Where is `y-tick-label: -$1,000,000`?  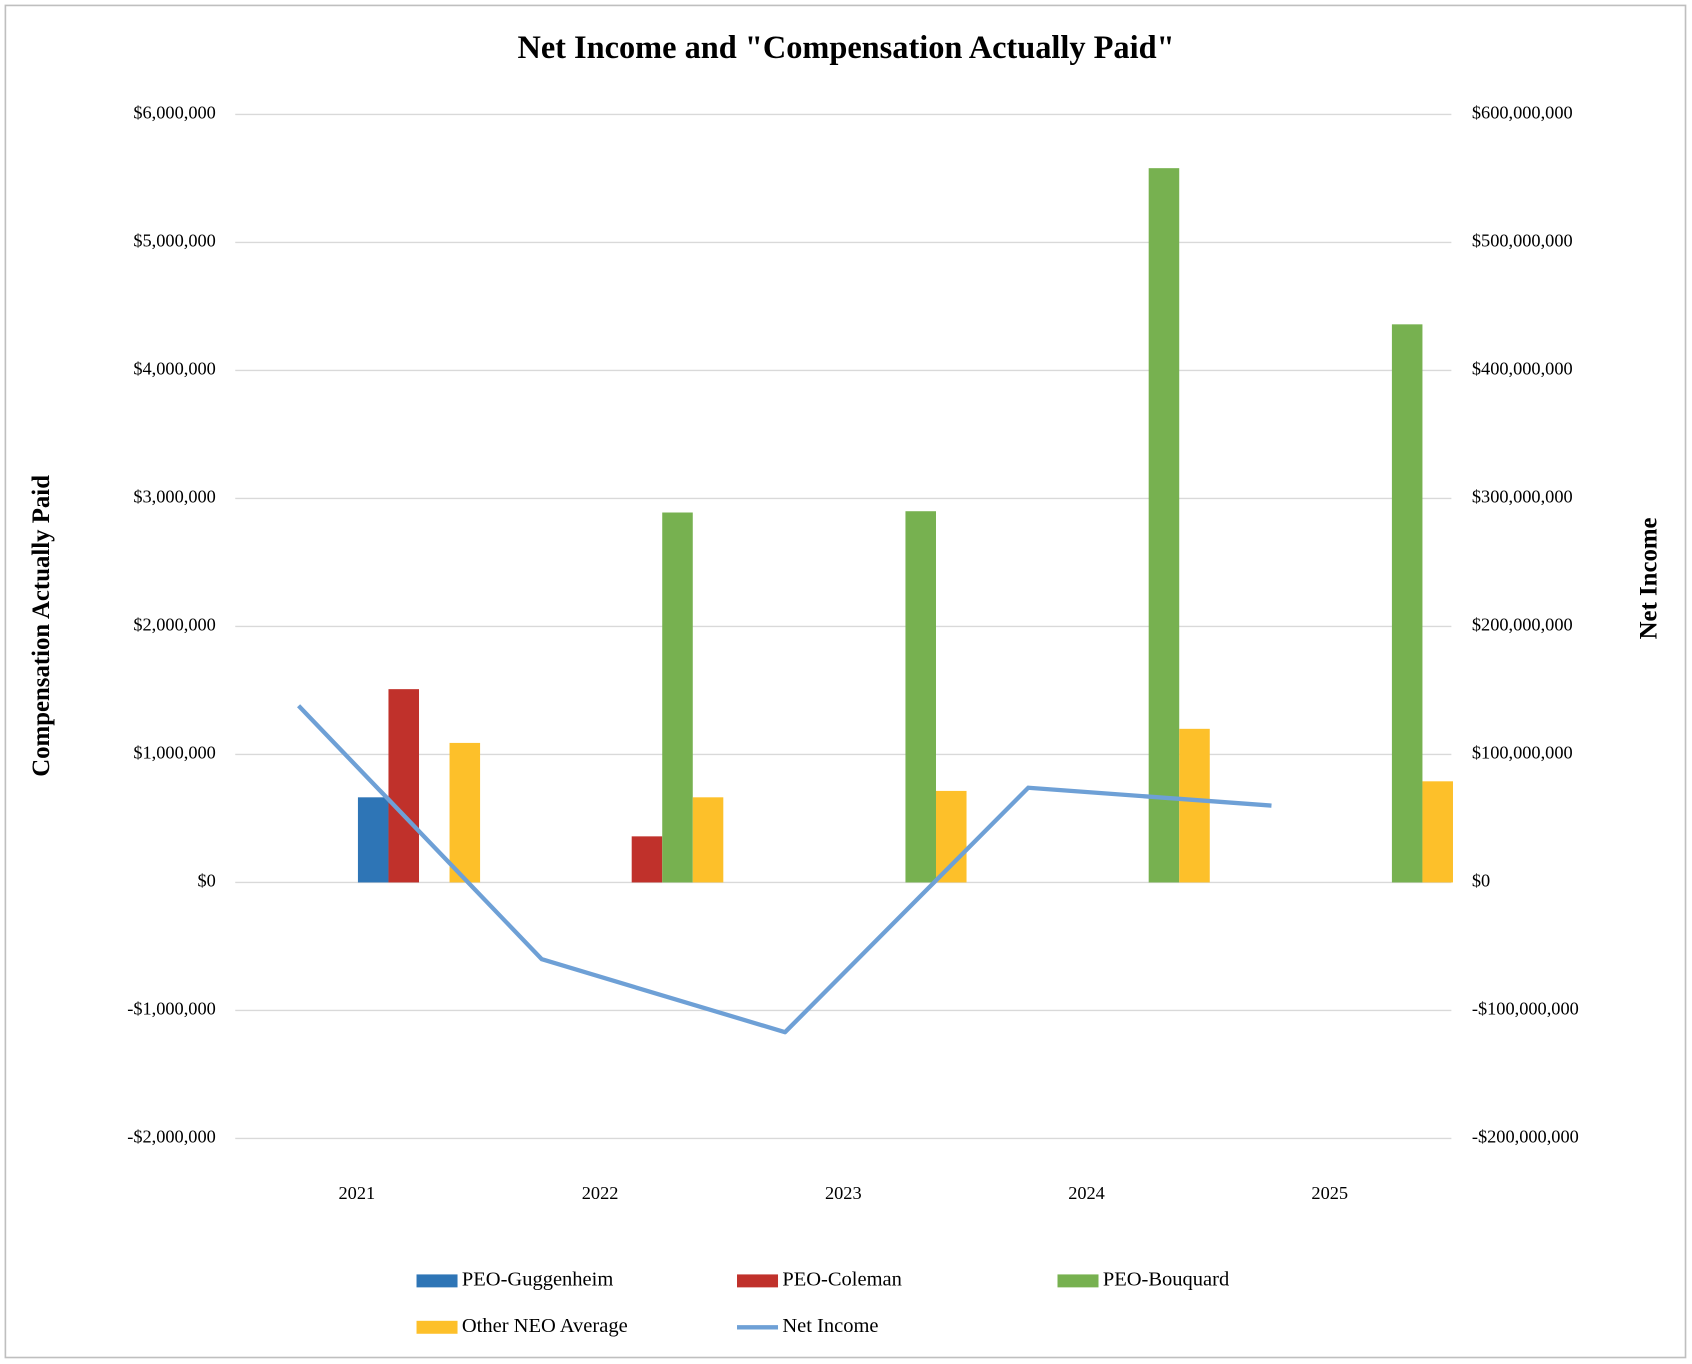 y-tick-label: -$1,000,000 is located at coordinates (171, 1009).